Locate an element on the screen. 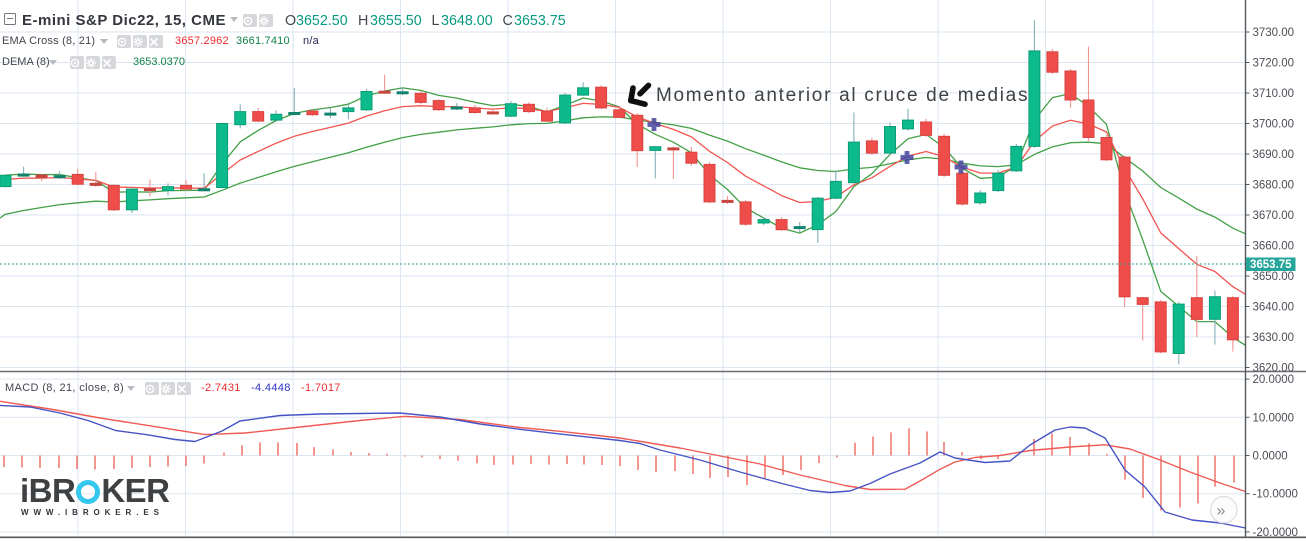  svg-text: 3680.00 is located at coordinates (1274, 186).